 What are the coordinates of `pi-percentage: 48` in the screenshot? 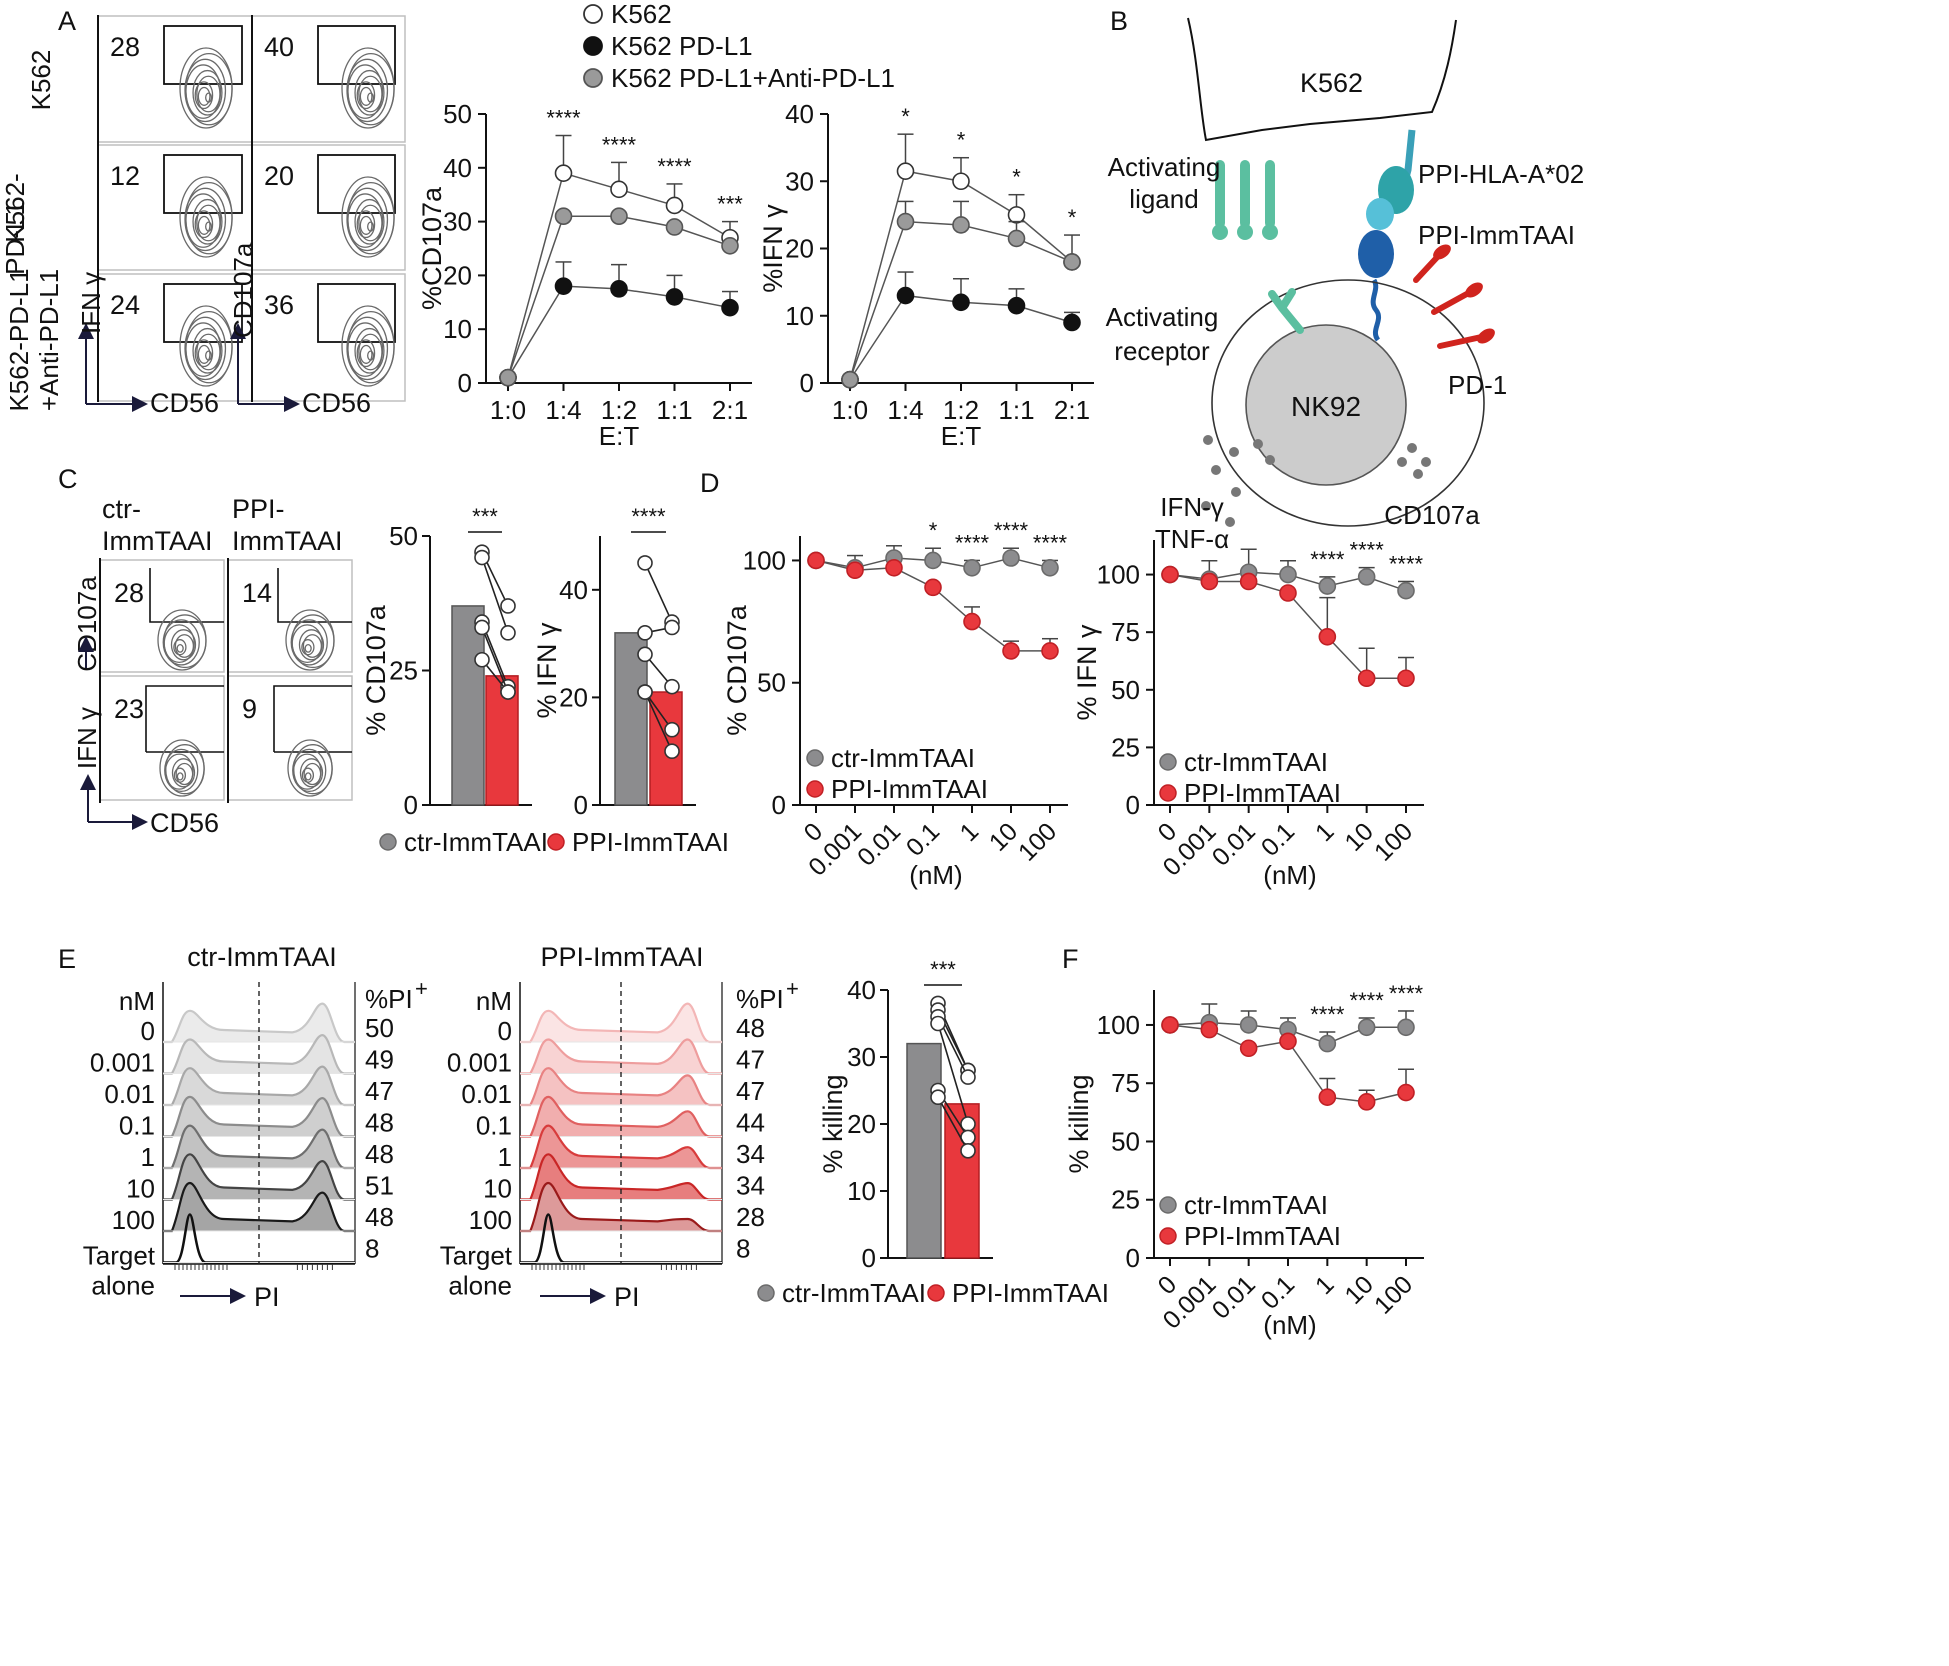 It's located at (379, 1123).